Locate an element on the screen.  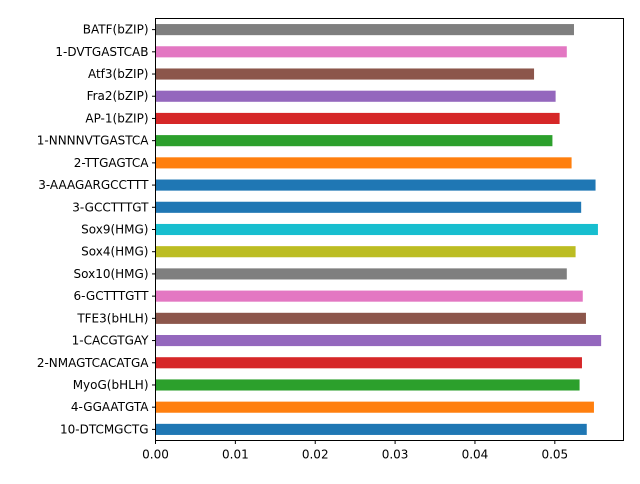
y-tick-label: Atf3(bZIP) is located at coordinates (118, 74).